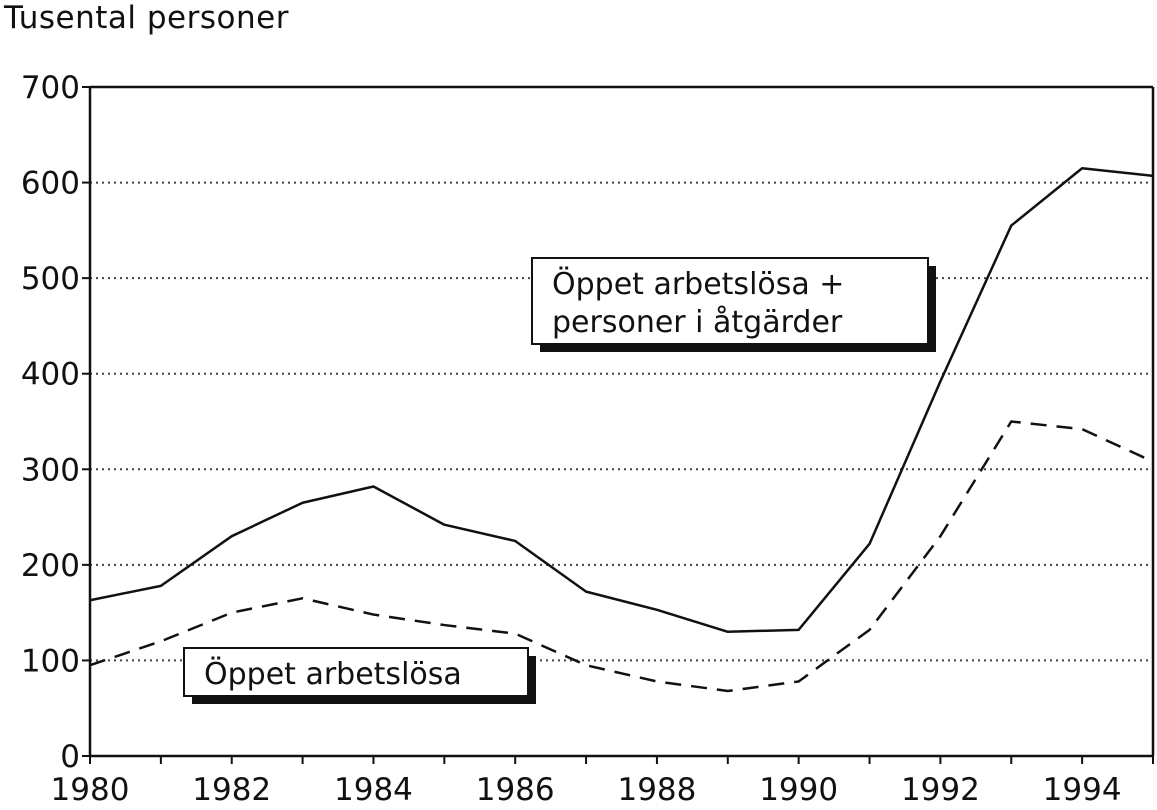 The height and width of the screenshot is (810, 1157). What do you see at coordinates (50, 184) in the screenshot?
I see `y-tick-label-600: 600` at bounding box center [50, 184].